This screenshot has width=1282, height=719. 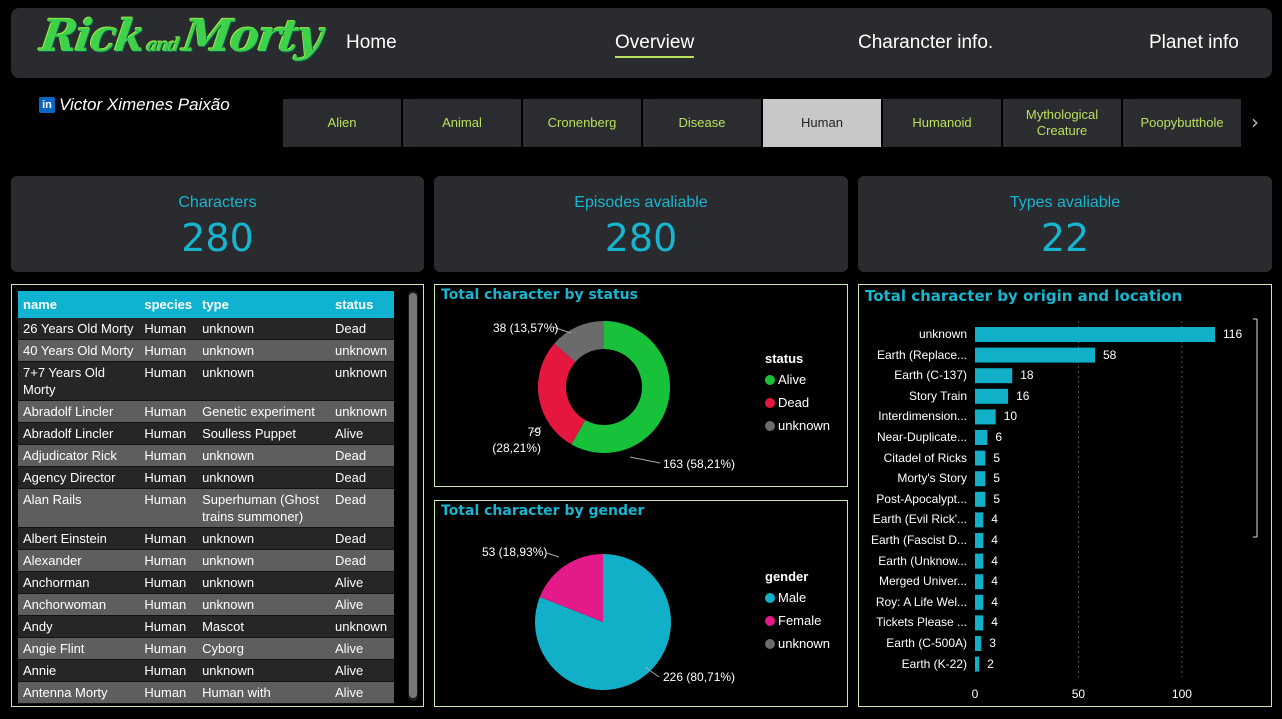 What do you see at coordinates (582, 123) in the screenshot?
I see `tab-cronenberg: Cronenberg` at bounding box center [582, 123].